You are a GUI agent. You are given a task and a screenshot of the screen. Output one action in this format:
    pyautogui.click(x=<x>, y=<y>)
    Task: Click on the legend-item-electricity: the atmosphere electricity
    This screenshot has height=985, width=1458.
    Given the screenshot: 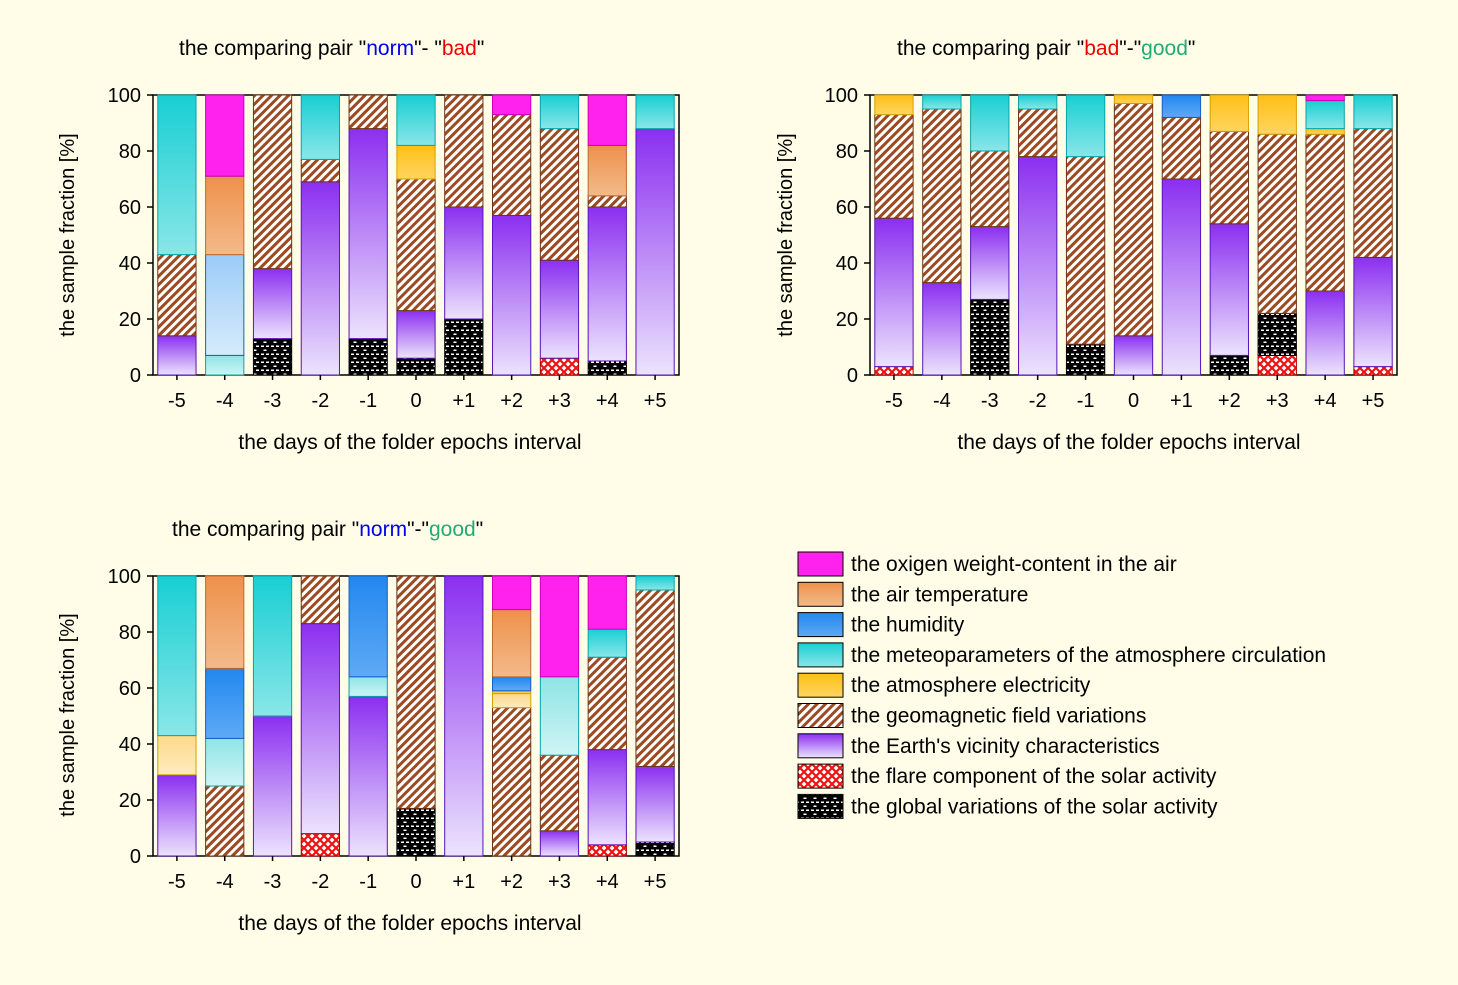 What is the action you would take?
    pyautogui.click(x=944, y=685)
    